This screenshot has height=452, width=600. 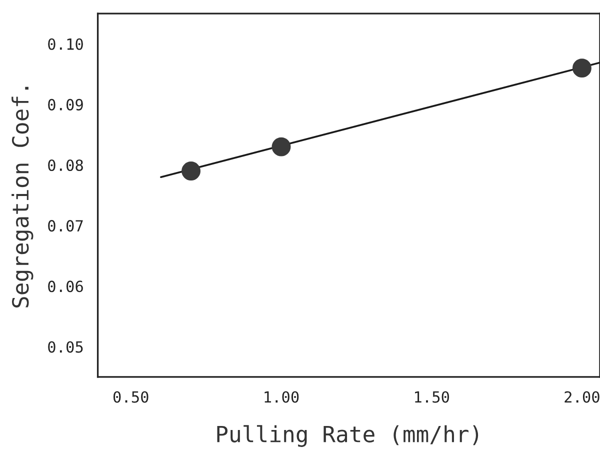 I want to click on y-tick-label: 0.05, so click(x=65, y=347).